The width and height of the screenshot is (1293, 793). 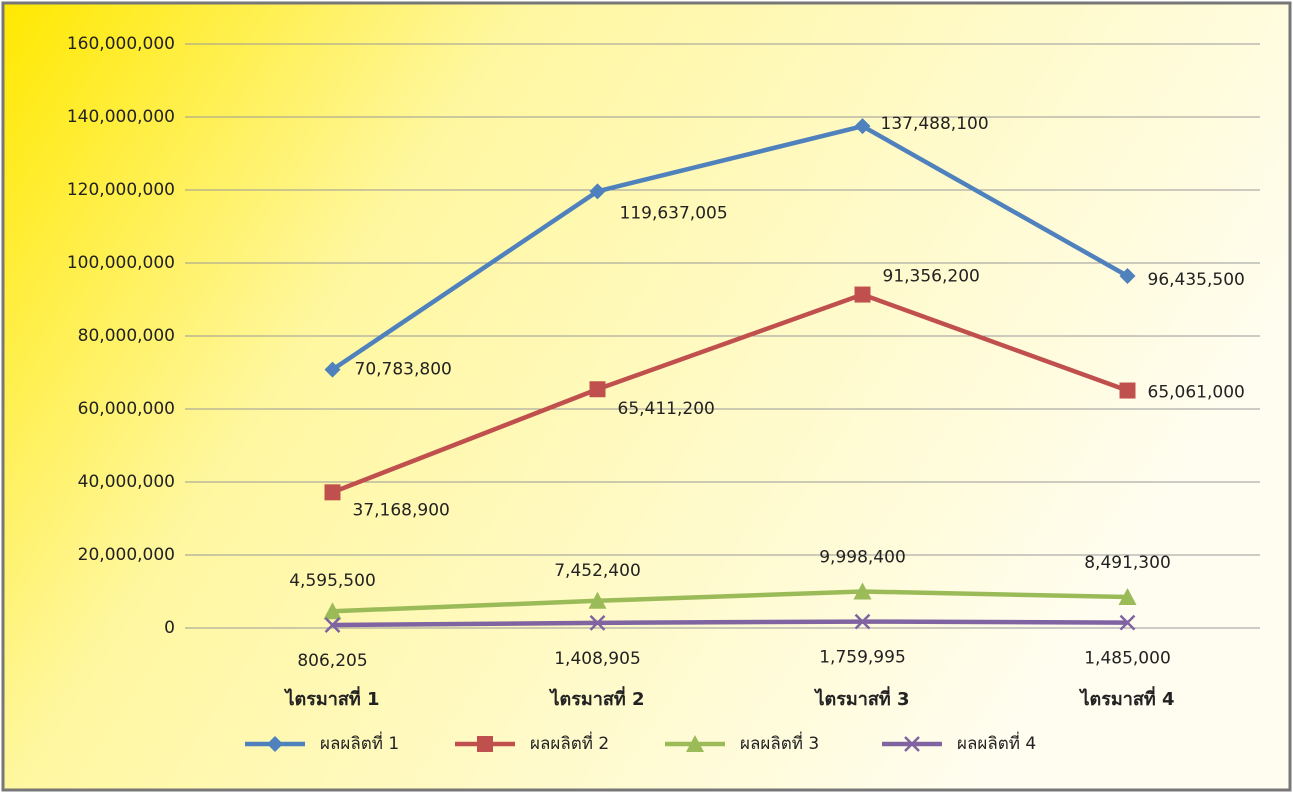 What do you see at coordinates (862, 558) in the screenshot?
I see `data-label: 9,998,400` at bounding box center [862, 558].